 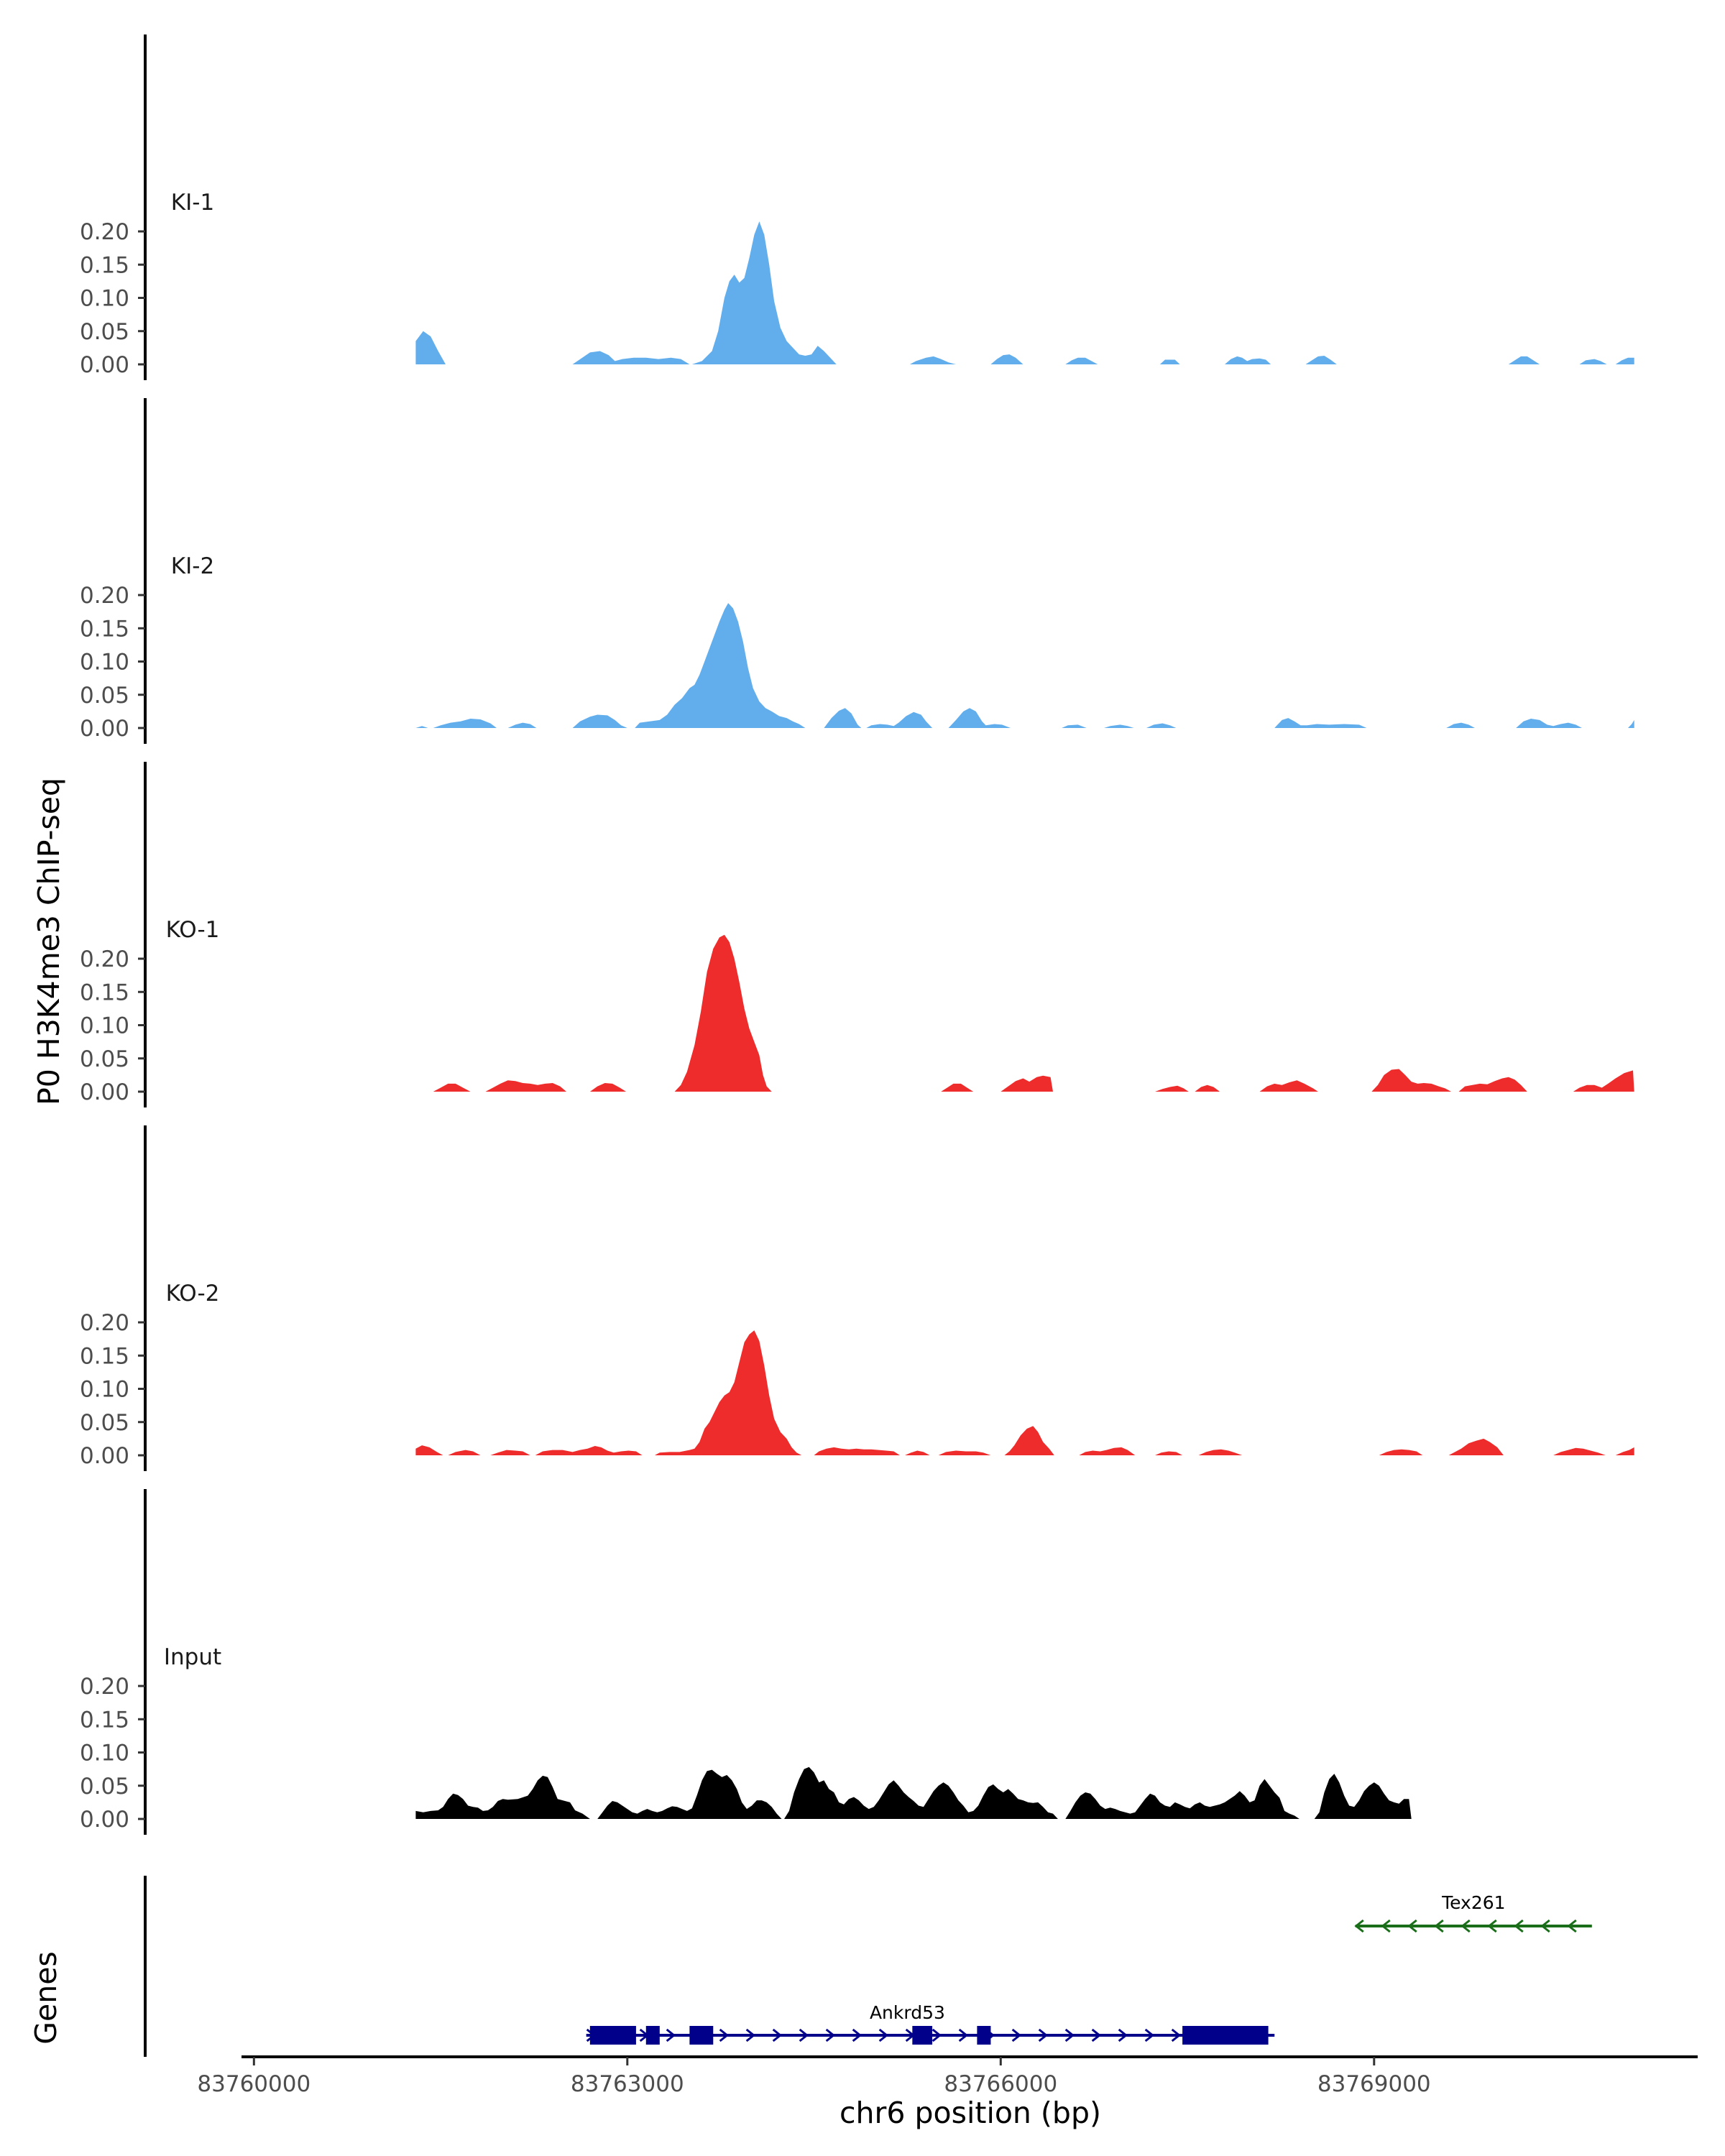 I want to click on track-label: KO-1, so click(x=193, y=930).